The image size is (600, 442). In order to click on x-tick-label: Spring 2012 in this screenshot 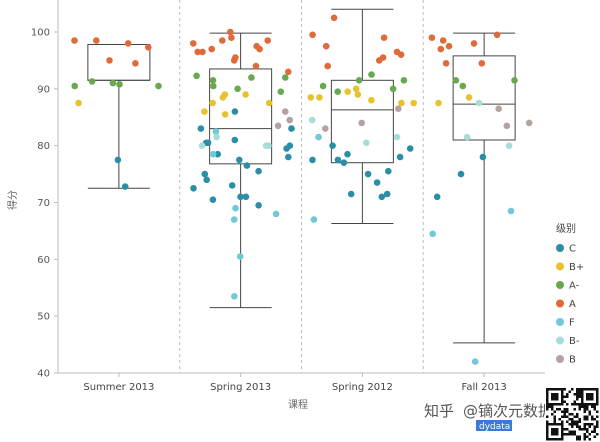, I will do `click(362, 387)`.